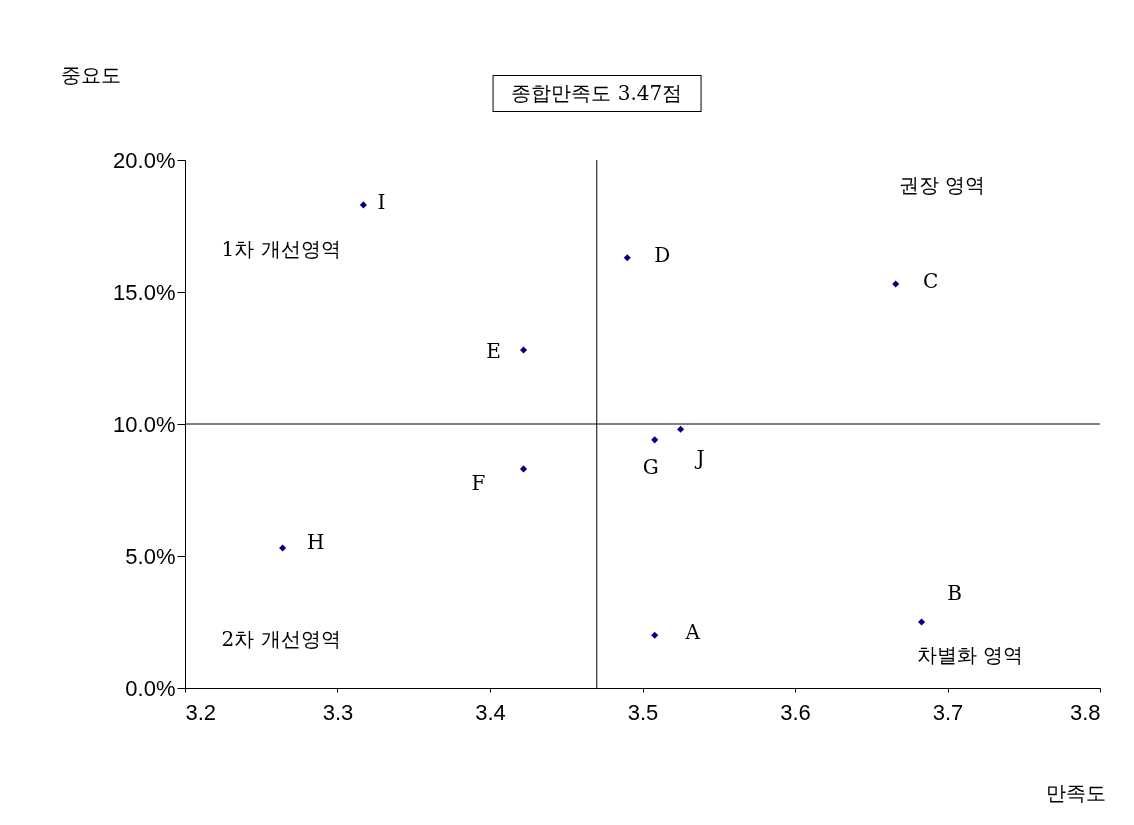  Describe the element at coordinates (493, 351) in the screenshot. I see `annotation: E` at that location.